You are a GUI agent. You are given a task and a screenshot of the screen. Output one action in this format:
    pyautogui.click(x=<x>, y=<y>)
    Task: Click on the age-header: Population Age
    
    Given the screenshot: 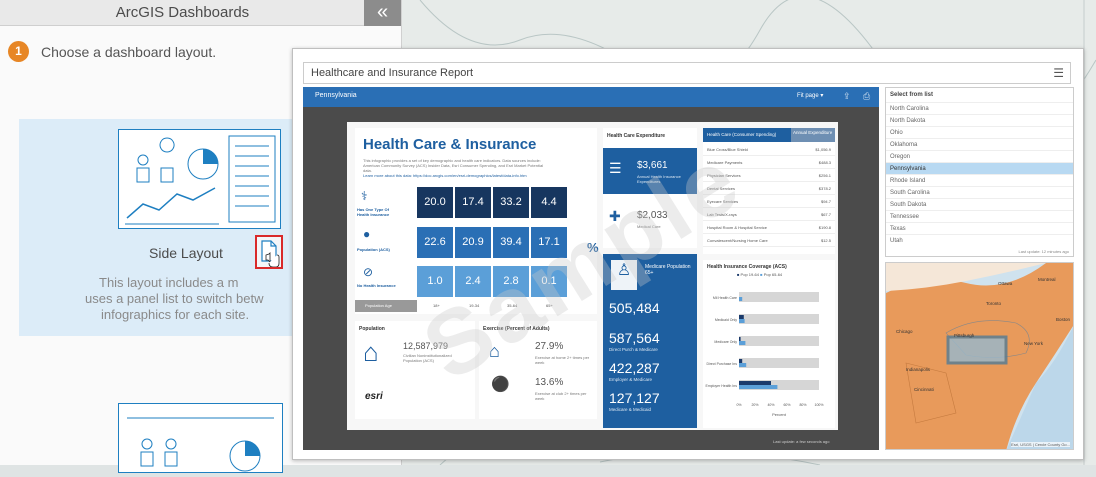 What is the action you would take?
    pyautogui.click(x=386, y=306)
    